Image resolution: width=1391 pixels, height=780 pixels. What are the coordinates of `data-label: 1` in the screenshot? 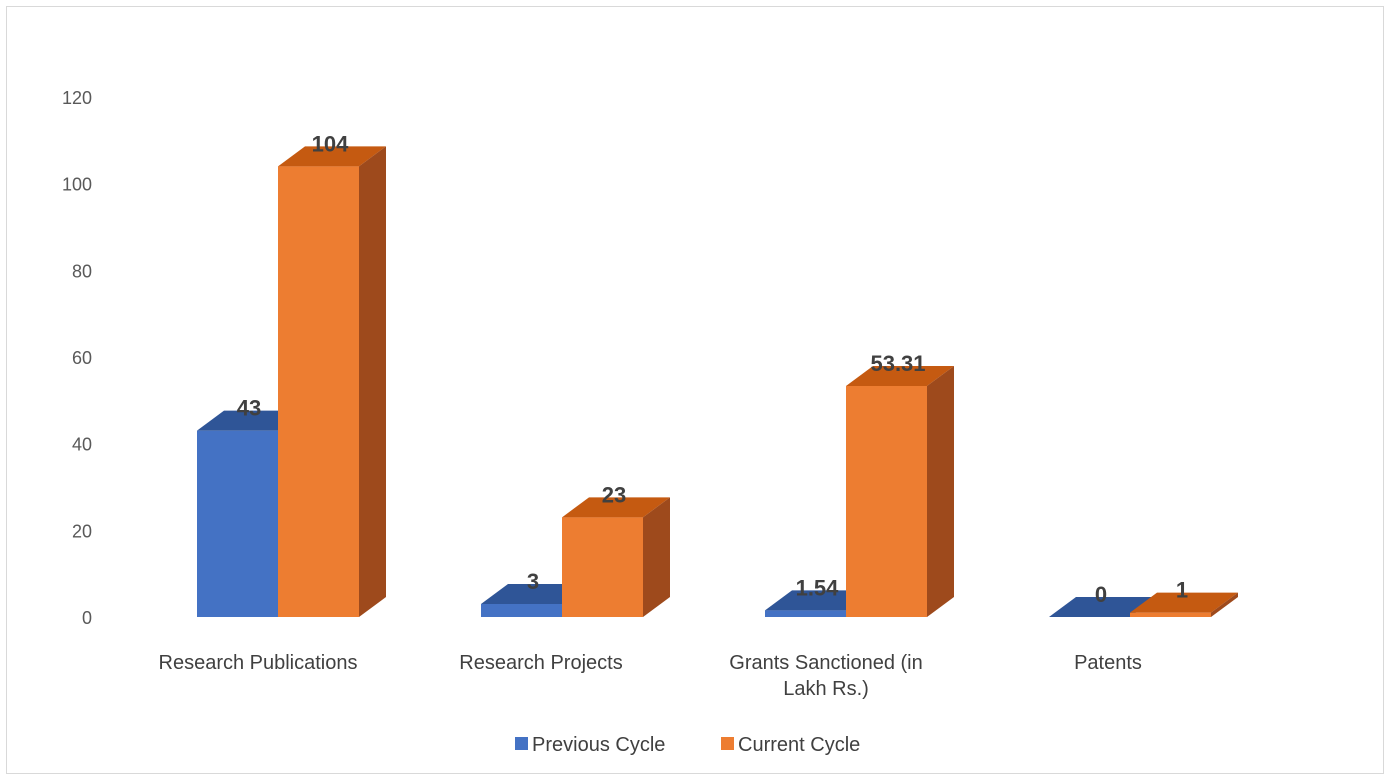 It's located at (1182, 590).